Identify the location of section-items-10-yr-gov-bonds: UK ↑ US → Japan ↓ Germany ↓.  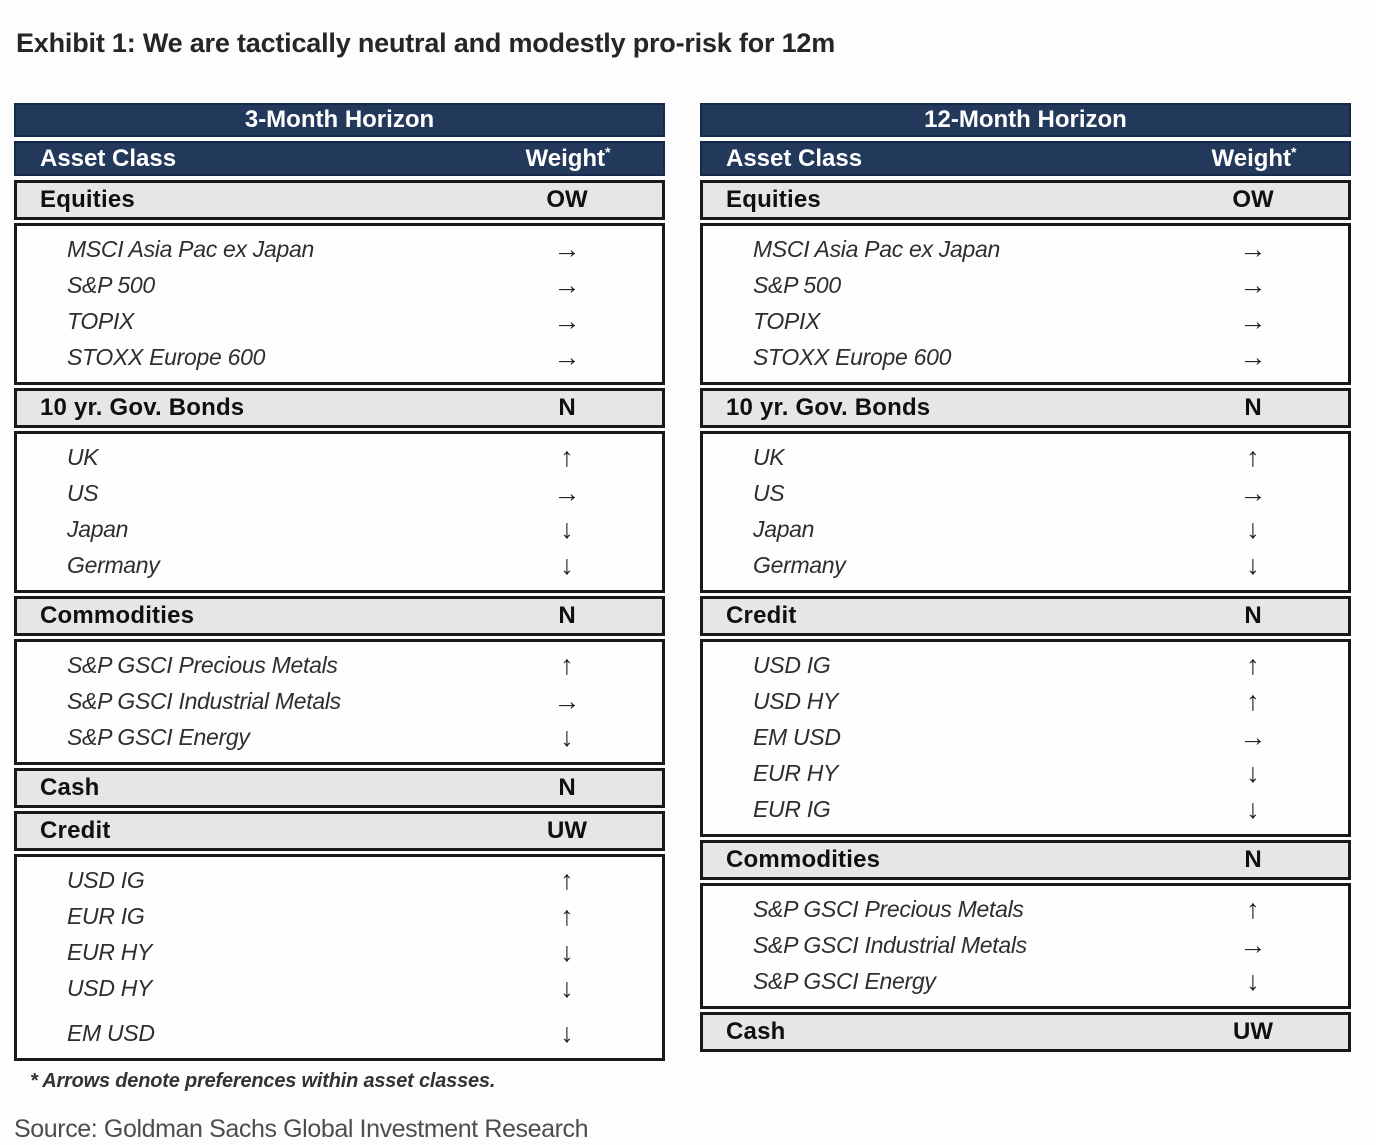
(1025, 512).